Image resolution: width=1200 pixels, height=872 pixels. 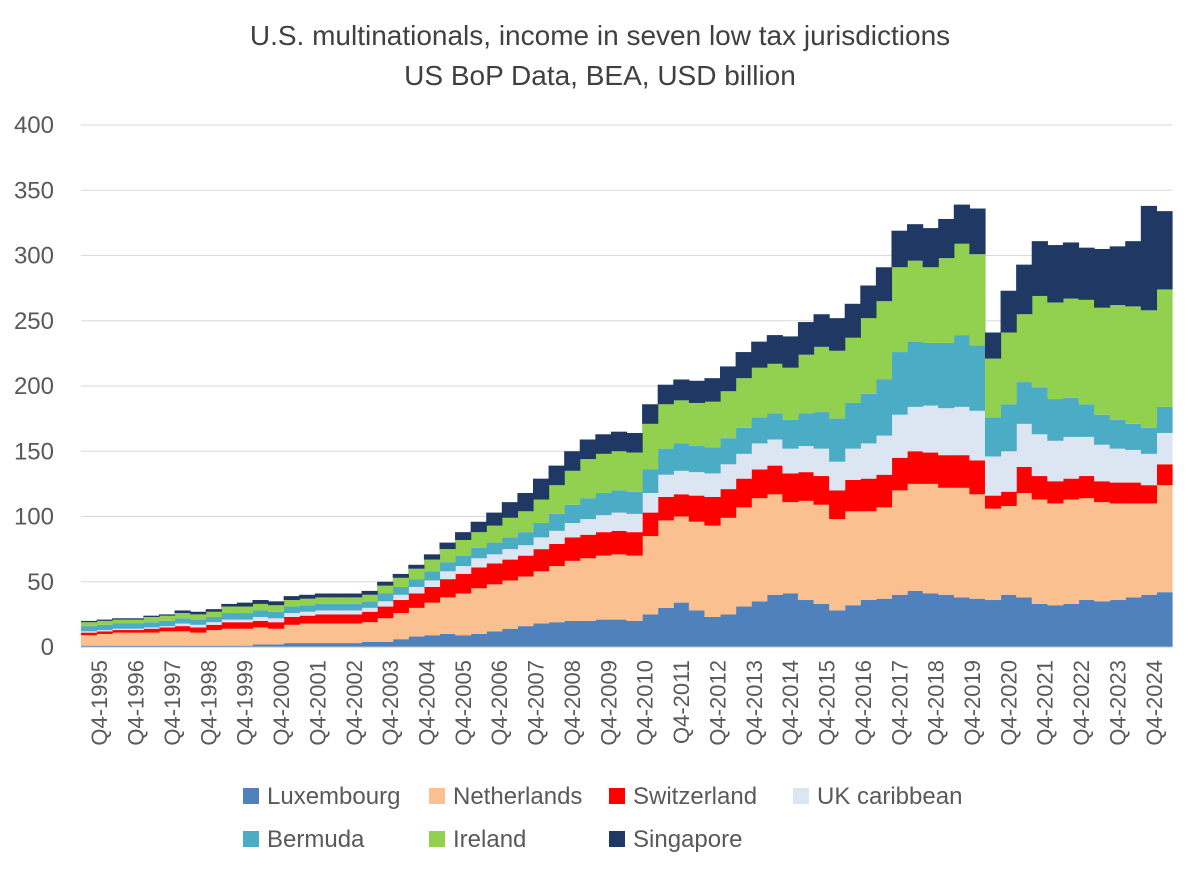 I want to click on y-tick-label: 0, so click(x=47, y=647).